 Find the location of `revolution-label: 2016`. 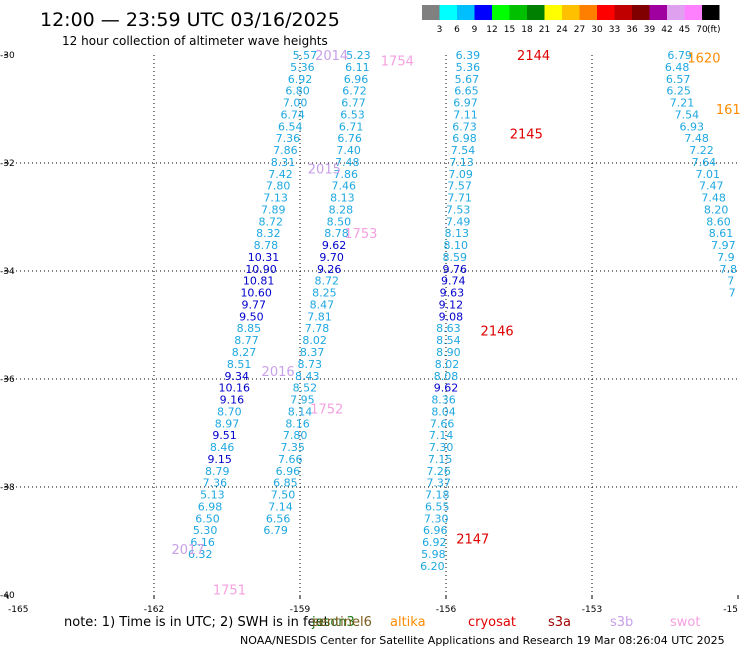

revolution-label: 2016 is located at coordinates (278, 372).